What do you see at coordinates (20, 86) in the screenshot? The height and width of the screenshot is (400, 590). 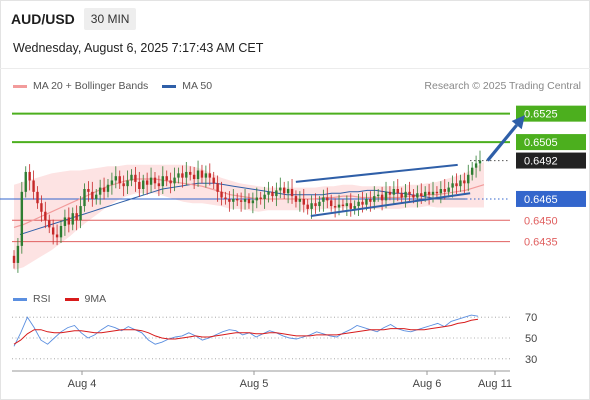 I see `ma20-swatch-icon` at bounding box center [20, 86].